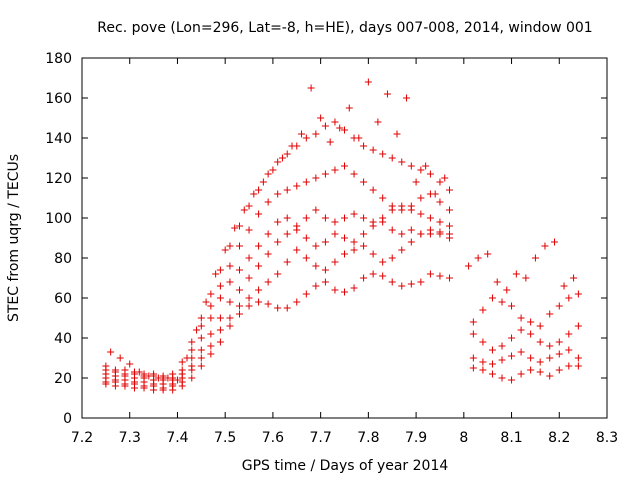 The height and width of the screenshot is (480, 640). Describe the element at coordinates (345, 466) in the screenshot. I see `x-axis-label: GPS time / Days of year 2014` at that location.